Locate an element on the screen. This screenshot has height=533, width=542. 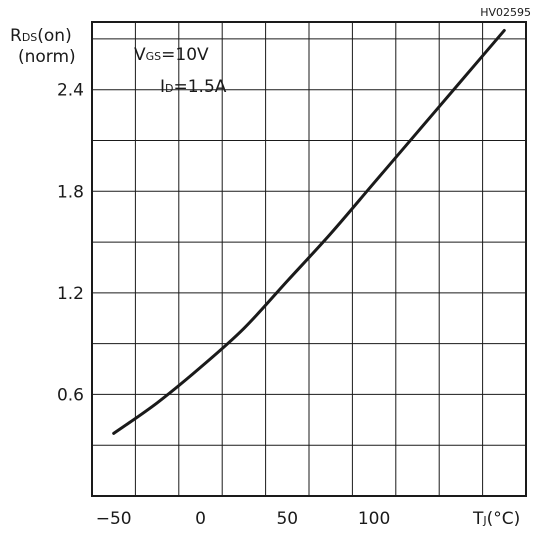
x-tick-label: −50 is located at coordinates (114, 519).